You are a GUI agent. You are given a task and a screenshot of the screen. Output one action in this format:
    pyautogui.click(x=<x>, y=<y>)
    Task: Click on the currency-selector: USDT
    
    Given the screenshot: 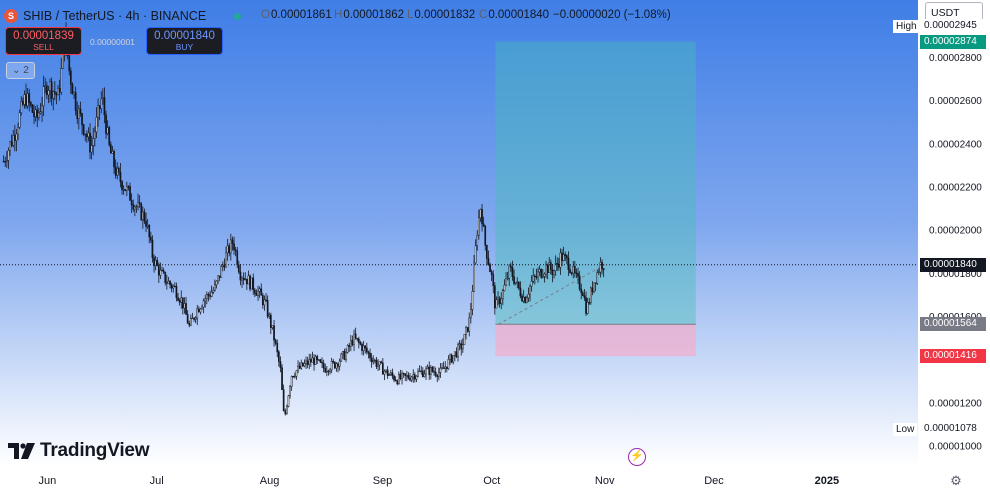 What is the action you would take?
    pyautogui.click(x=954, y=13)
    